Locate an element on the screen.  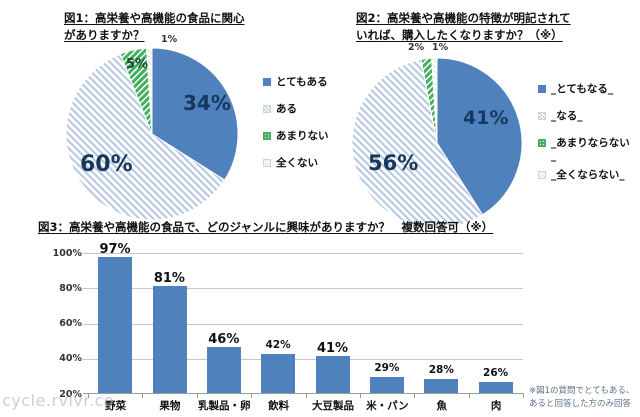
bar-category-label: 乳製品・卵 is located at coordinates (224, 406).